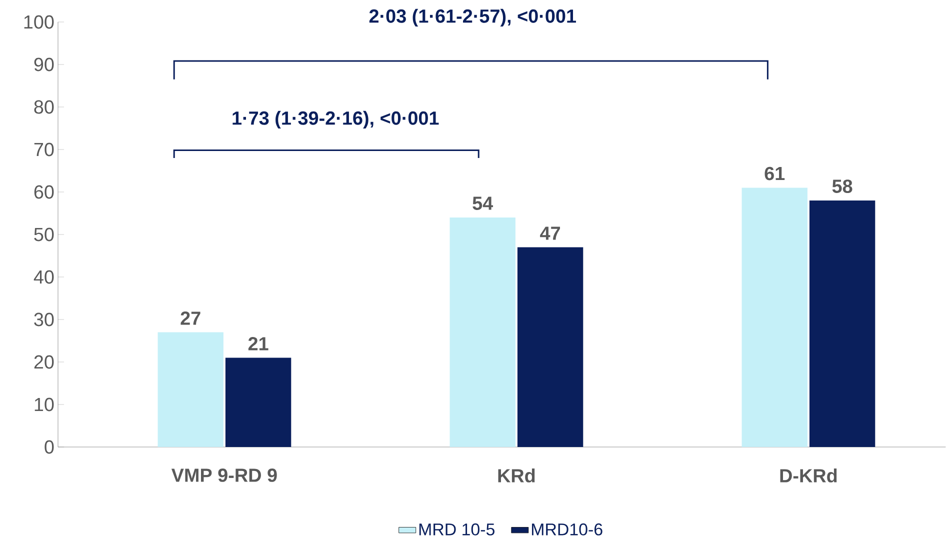 This screenshot has width=950, height=551. Describe the element at coordinates (335, 119) in the screenshot. I see `annotation: 1·73 (1·39-2·16), <0·001` at that location.